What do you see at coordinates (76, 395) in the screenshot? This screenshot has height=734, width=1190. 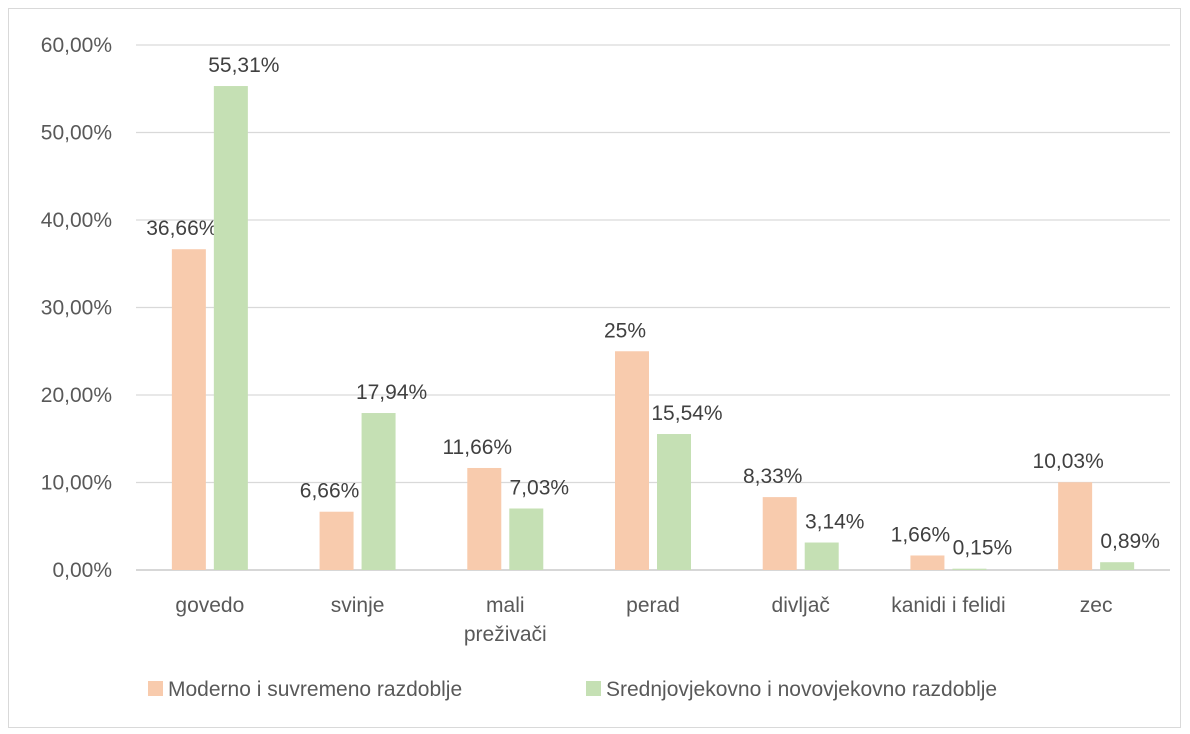 I see `y-tick-label: 20,00%` at bounding box center [76, 395].